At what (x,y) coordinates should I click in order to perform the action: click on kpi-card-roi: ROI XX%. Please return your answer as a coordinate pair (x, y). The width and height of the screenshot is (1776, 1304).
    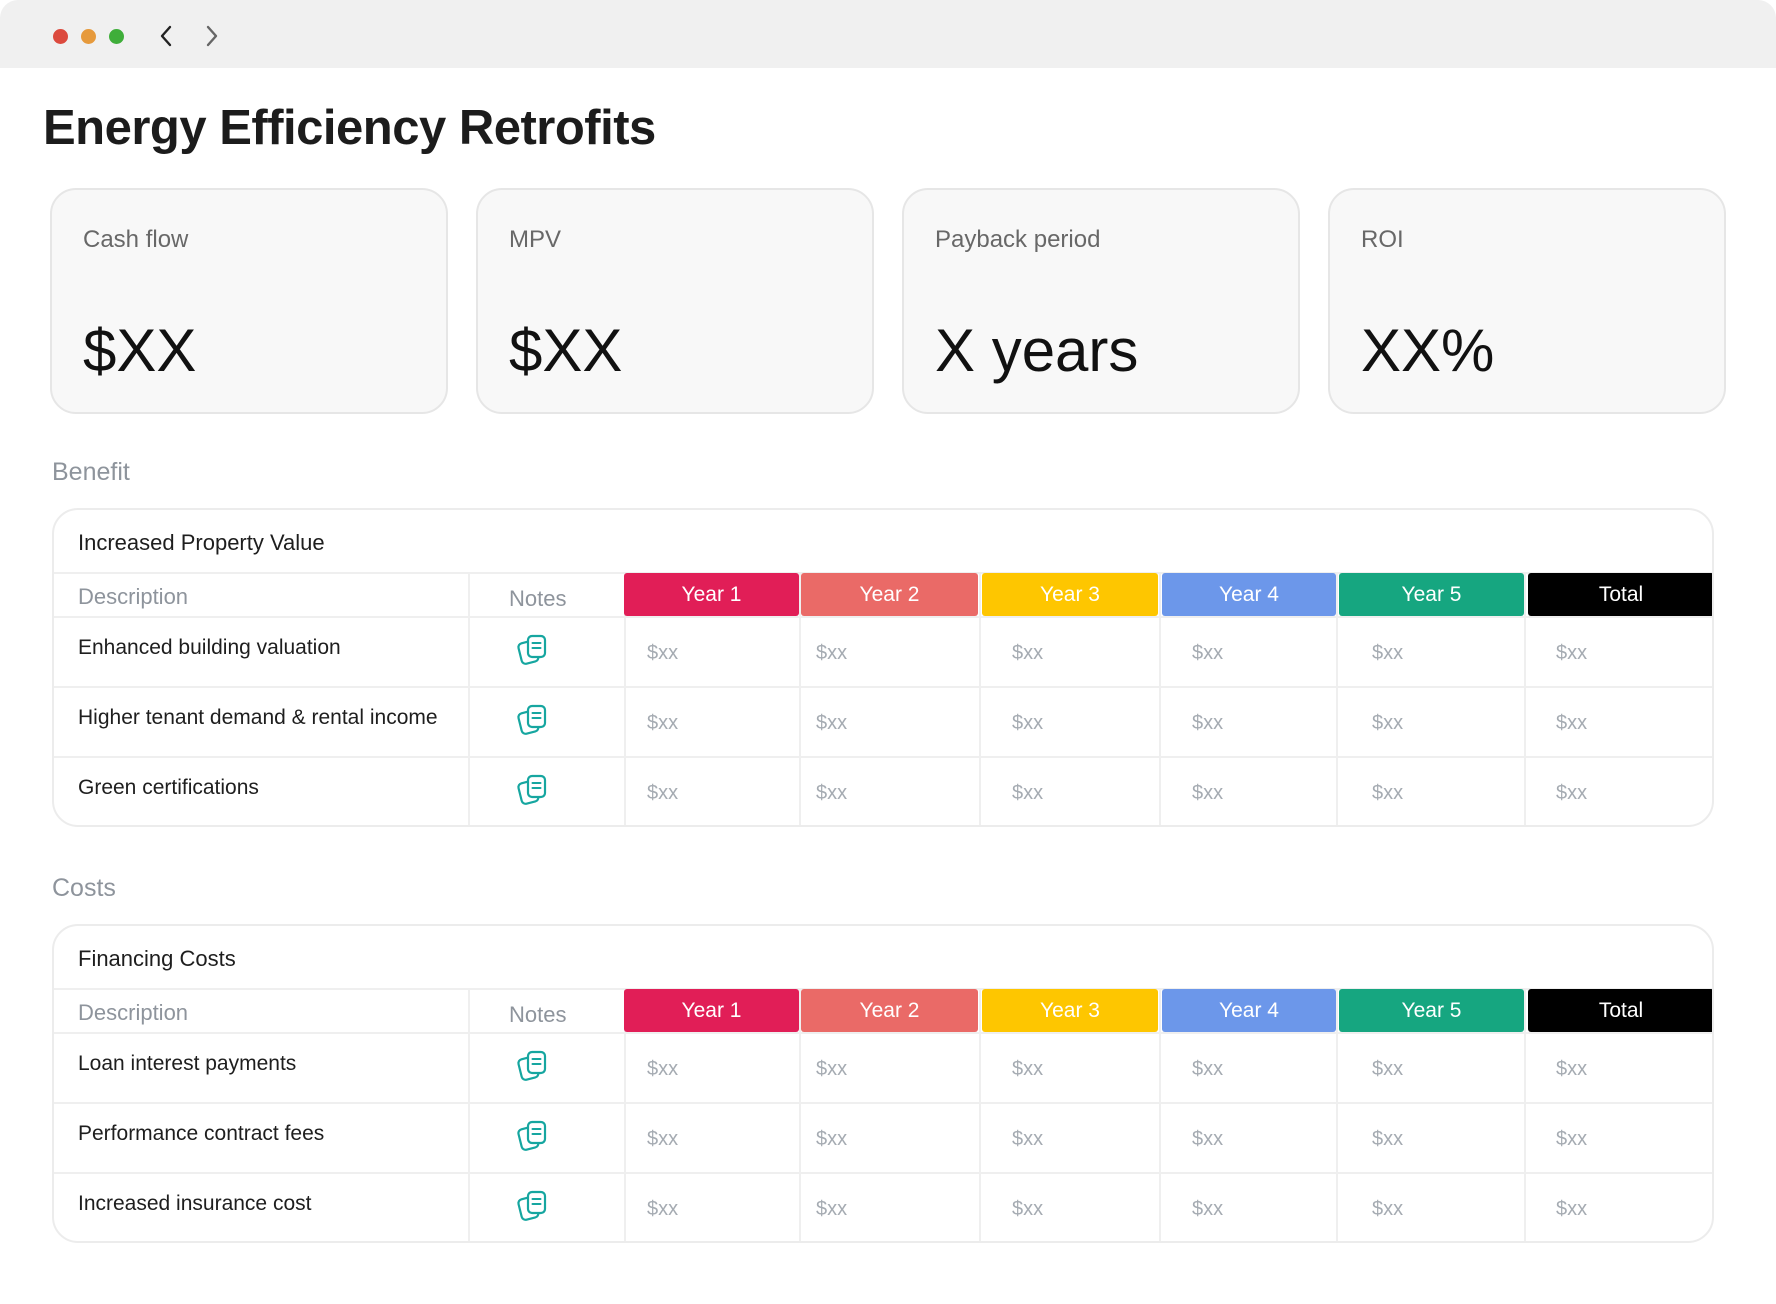
    Looking at the image, I should click on (1527, 301).